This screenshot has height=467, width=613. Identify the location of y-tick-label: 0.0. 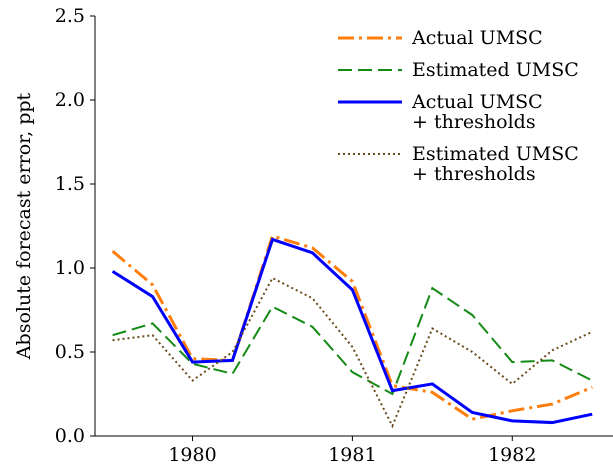
(70, 436).